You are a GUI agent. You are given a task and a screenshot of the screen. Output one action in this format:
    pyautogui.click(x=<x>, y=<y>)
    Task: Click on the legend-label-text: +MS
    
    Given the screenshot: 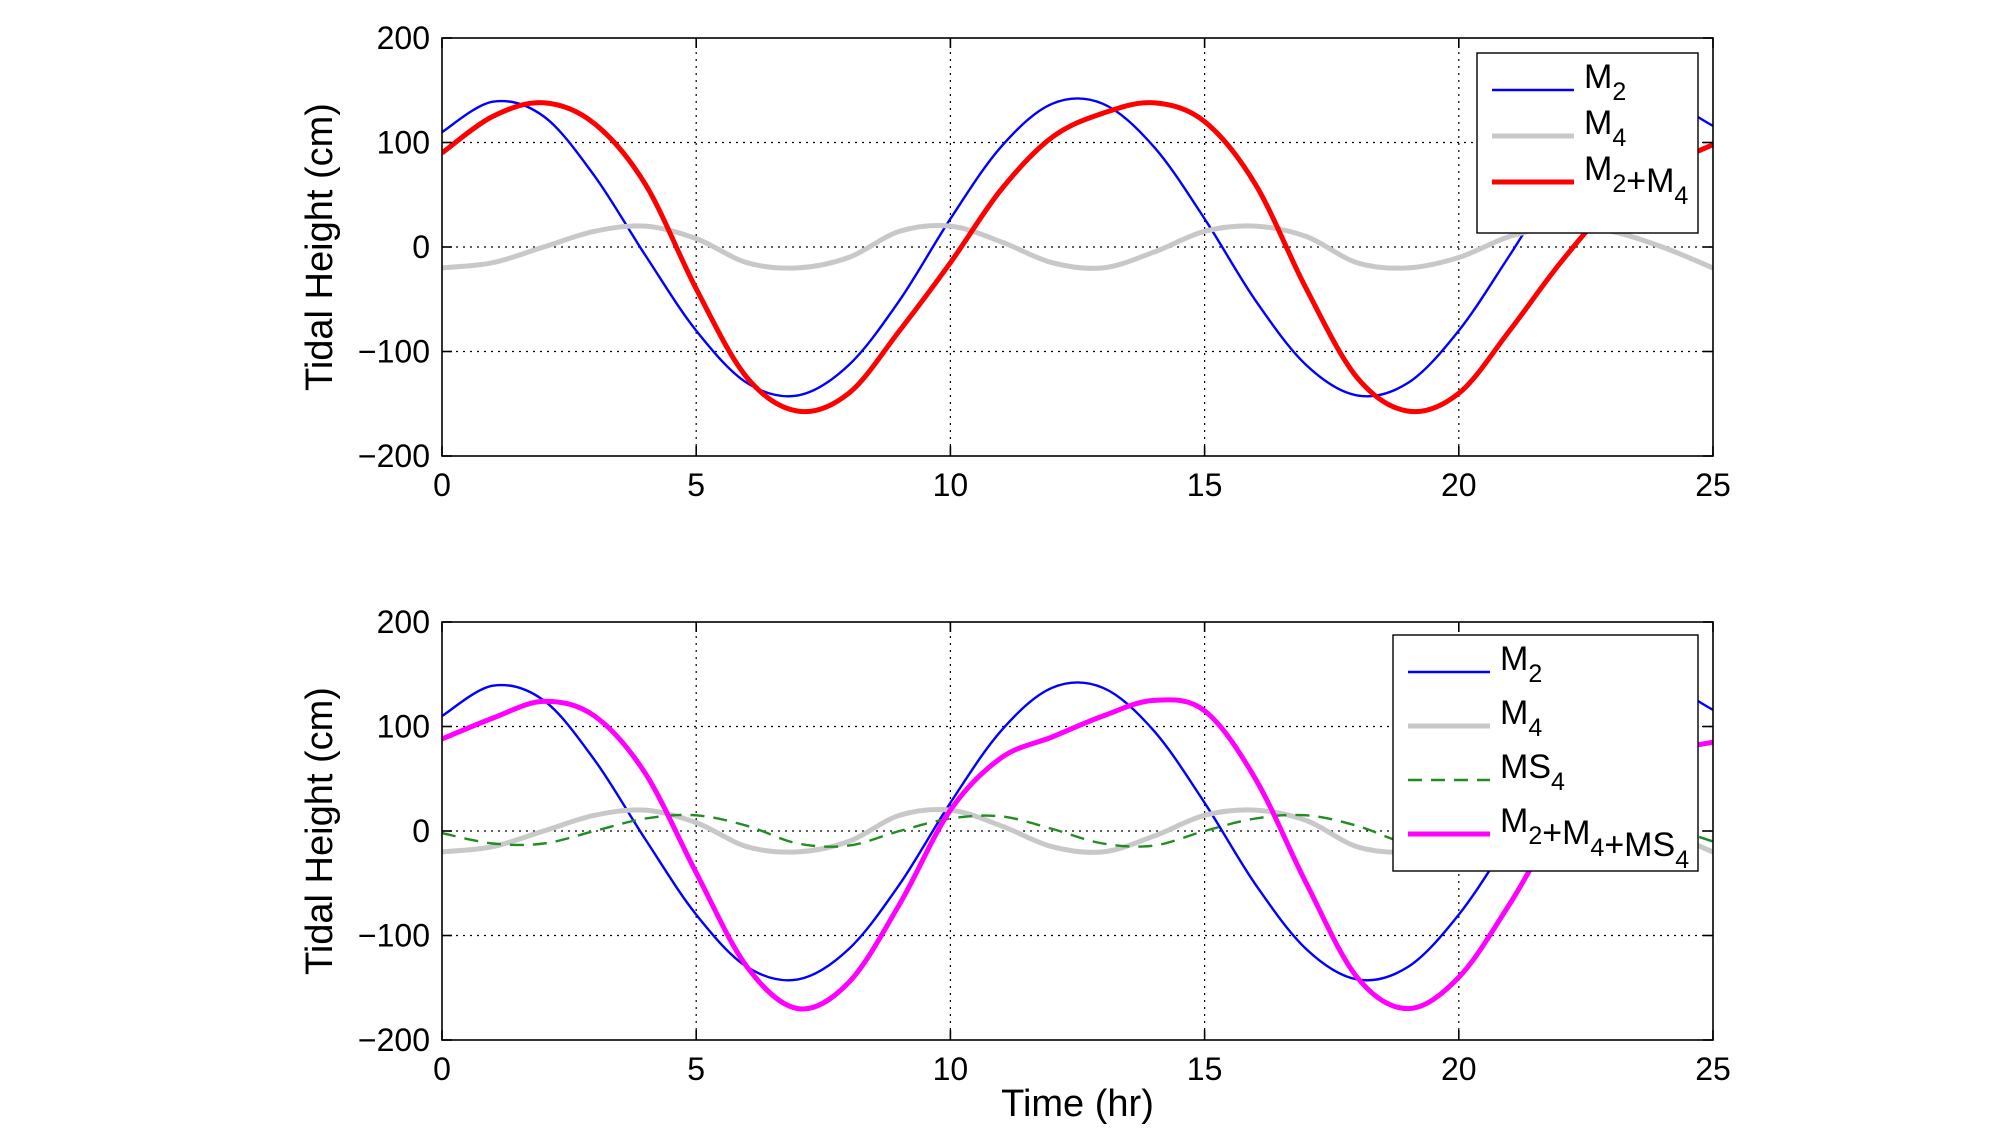 What is the action you would take?
    pyautogui.click(x=1639, y=845)
    